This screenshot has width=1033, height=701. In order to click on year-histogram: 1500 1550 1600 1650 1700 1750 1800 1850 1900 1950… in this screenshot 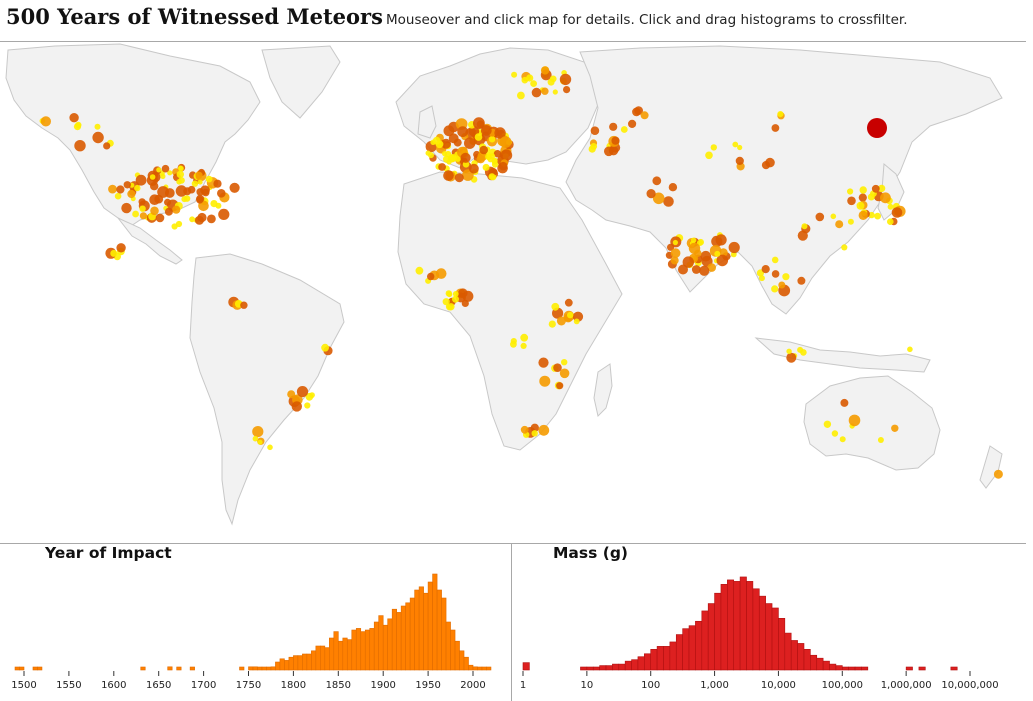, I will do `click(255, 633)`.